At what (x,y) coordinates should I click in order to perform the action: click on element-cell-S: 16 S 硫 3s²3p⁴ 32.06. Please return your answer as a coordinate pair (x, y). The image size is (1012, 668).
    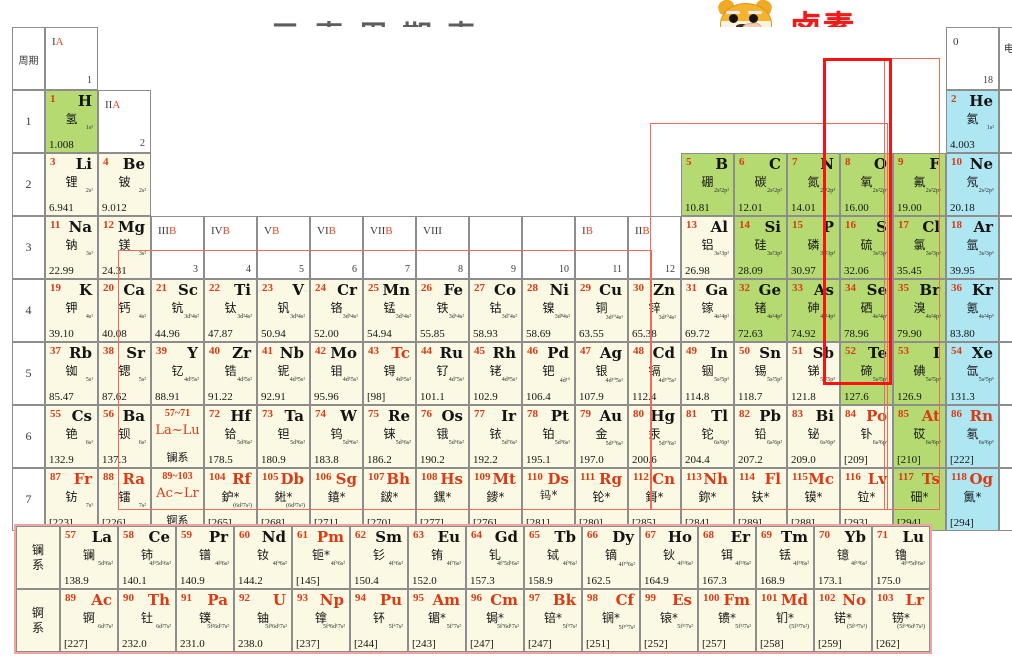
    Looking at the image, I should click on (866, 247).